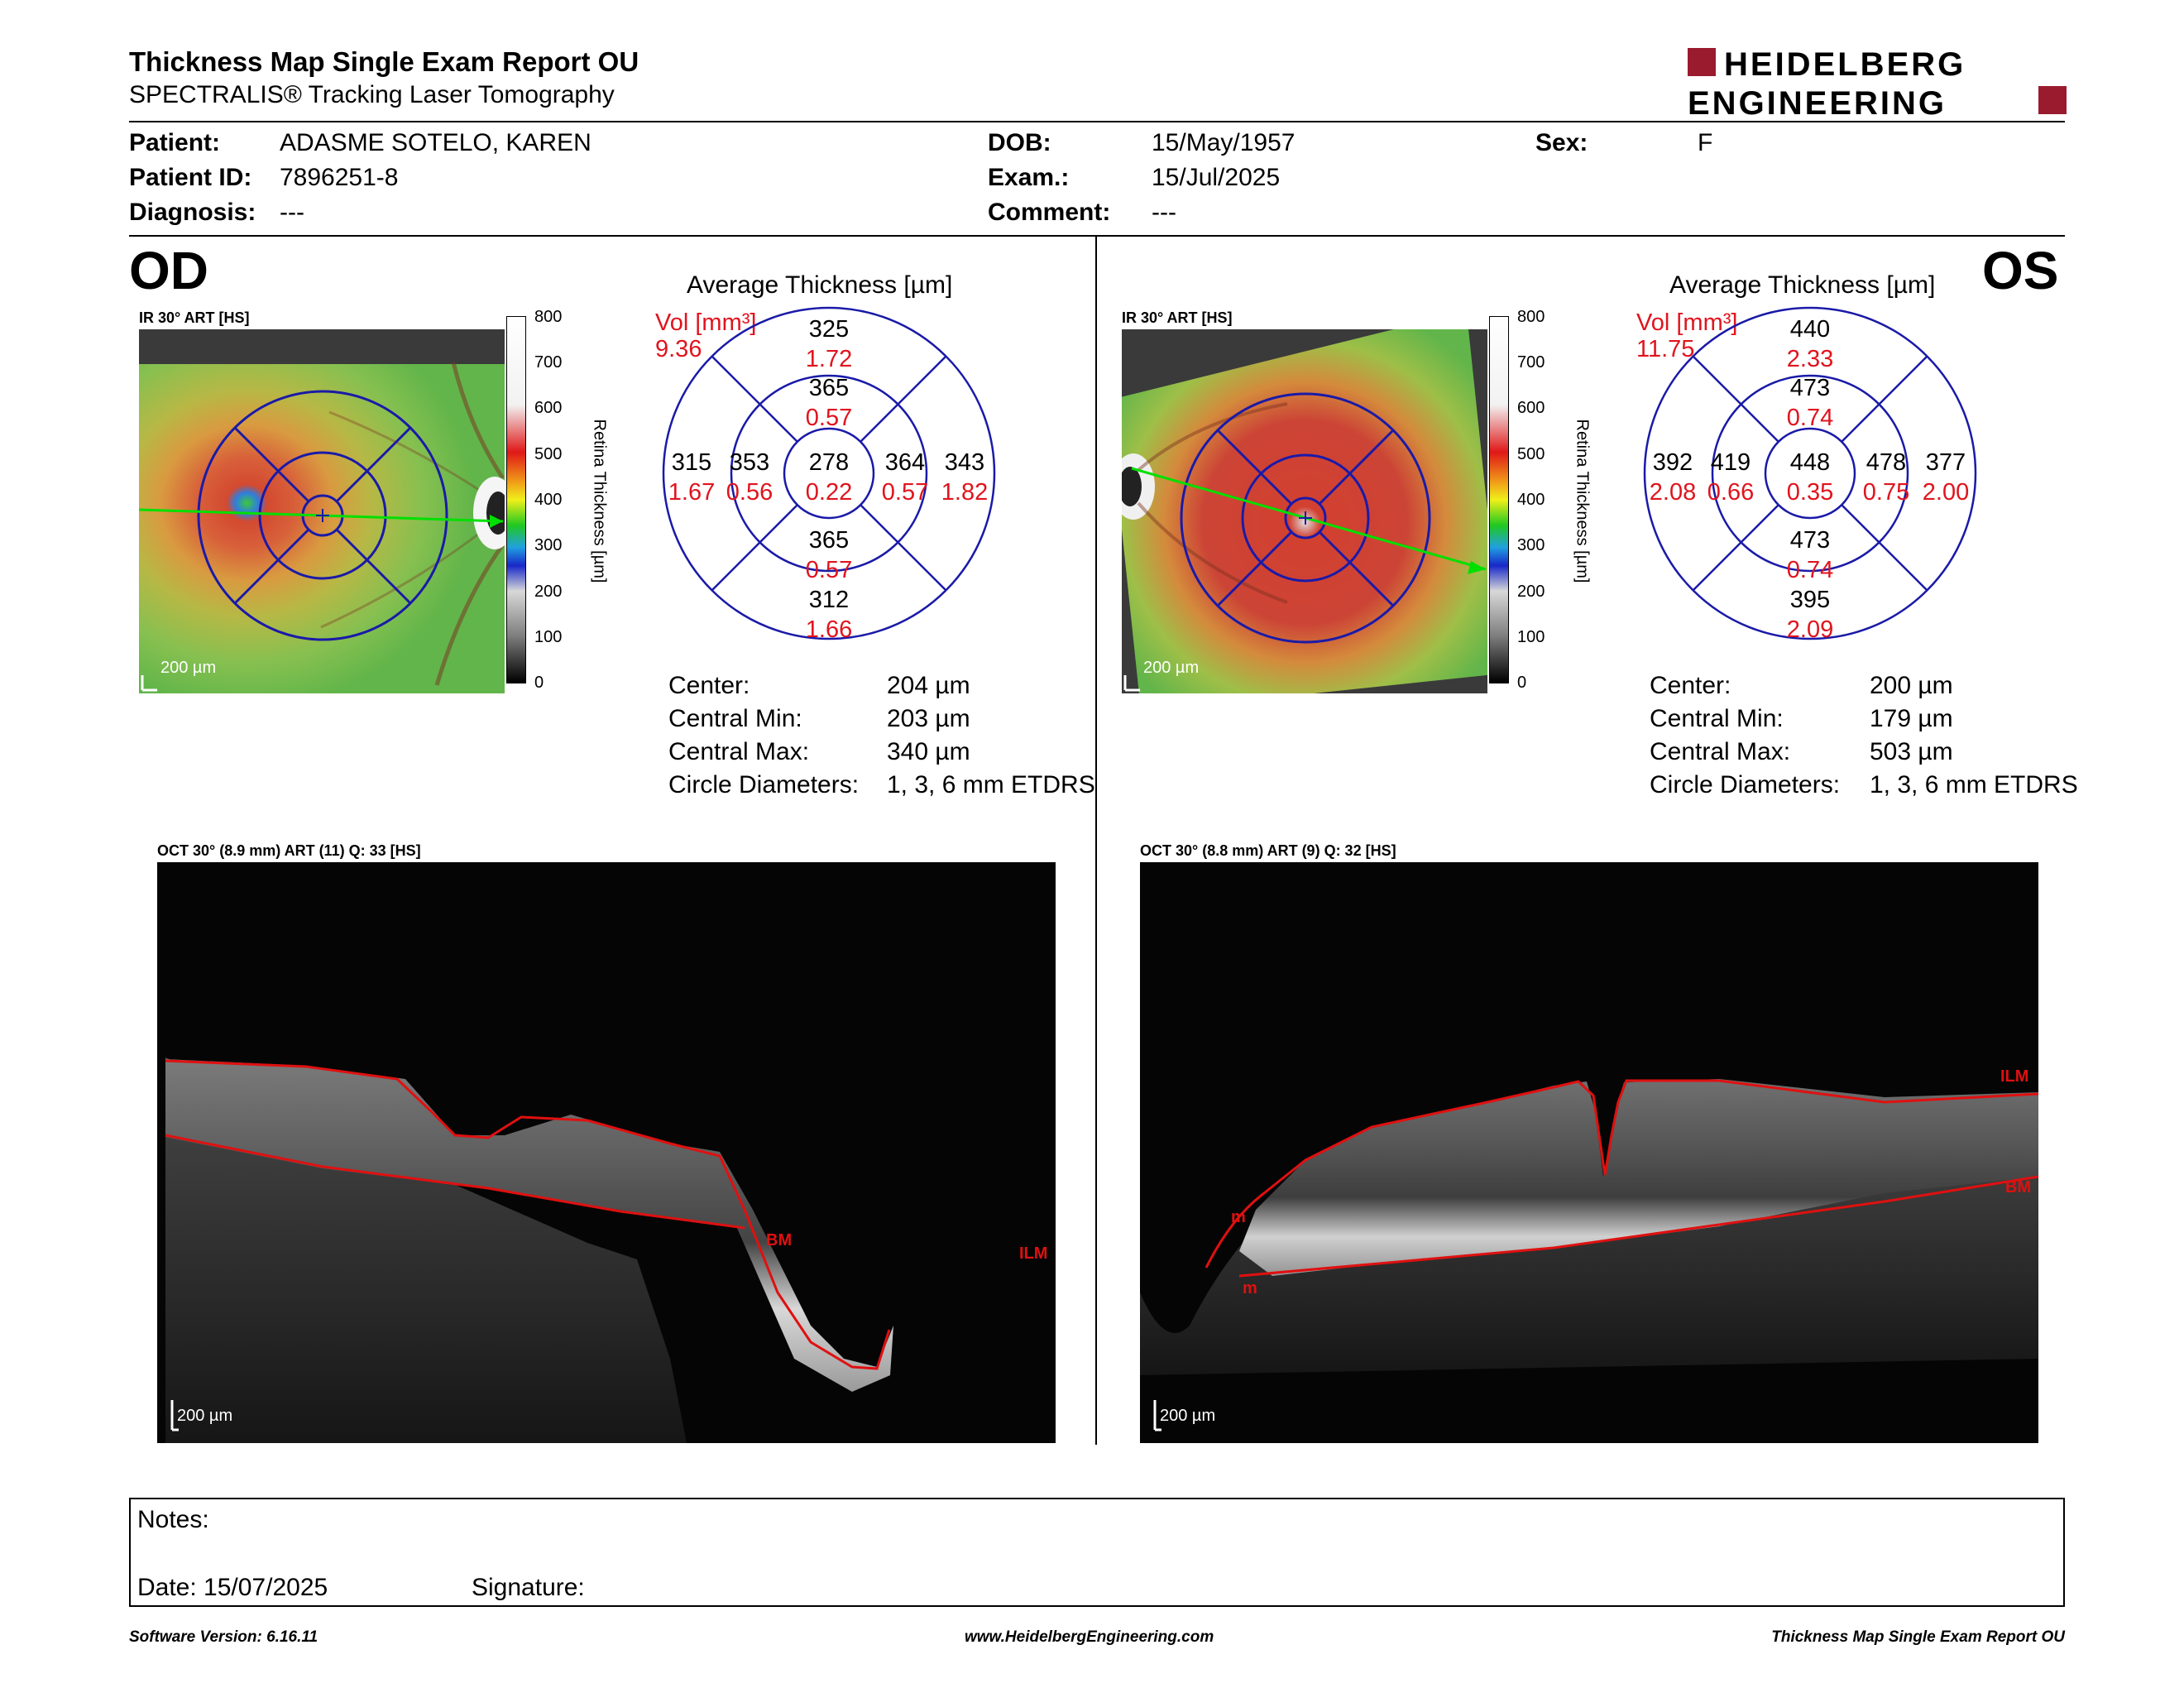 This screenshot has width=2184, height=1688. Describe the element at coordinates (829, 629) in the screenshot. I see `od-outer-inf-vol: 1.66` at that location.